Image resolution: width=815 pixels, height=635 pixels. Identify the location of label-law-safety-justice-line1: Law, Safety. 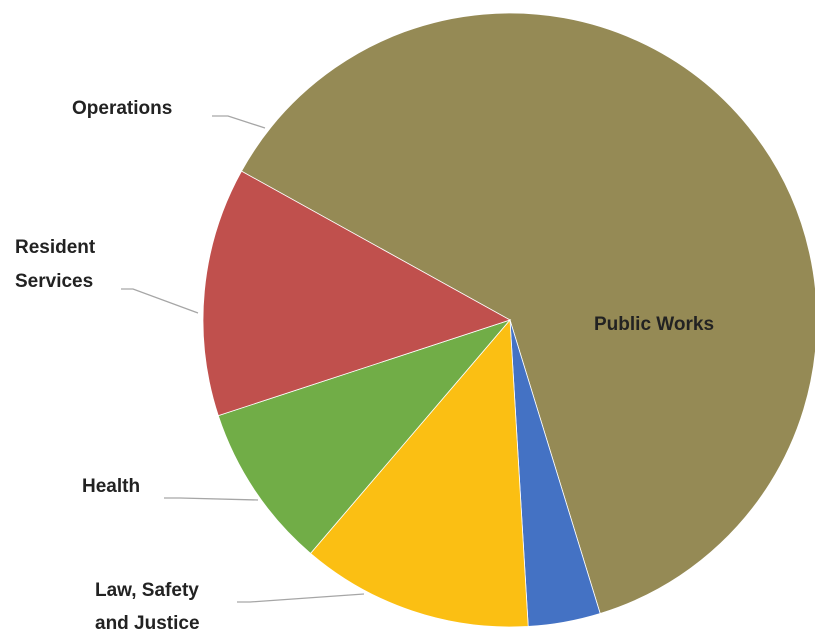
(147, 590).